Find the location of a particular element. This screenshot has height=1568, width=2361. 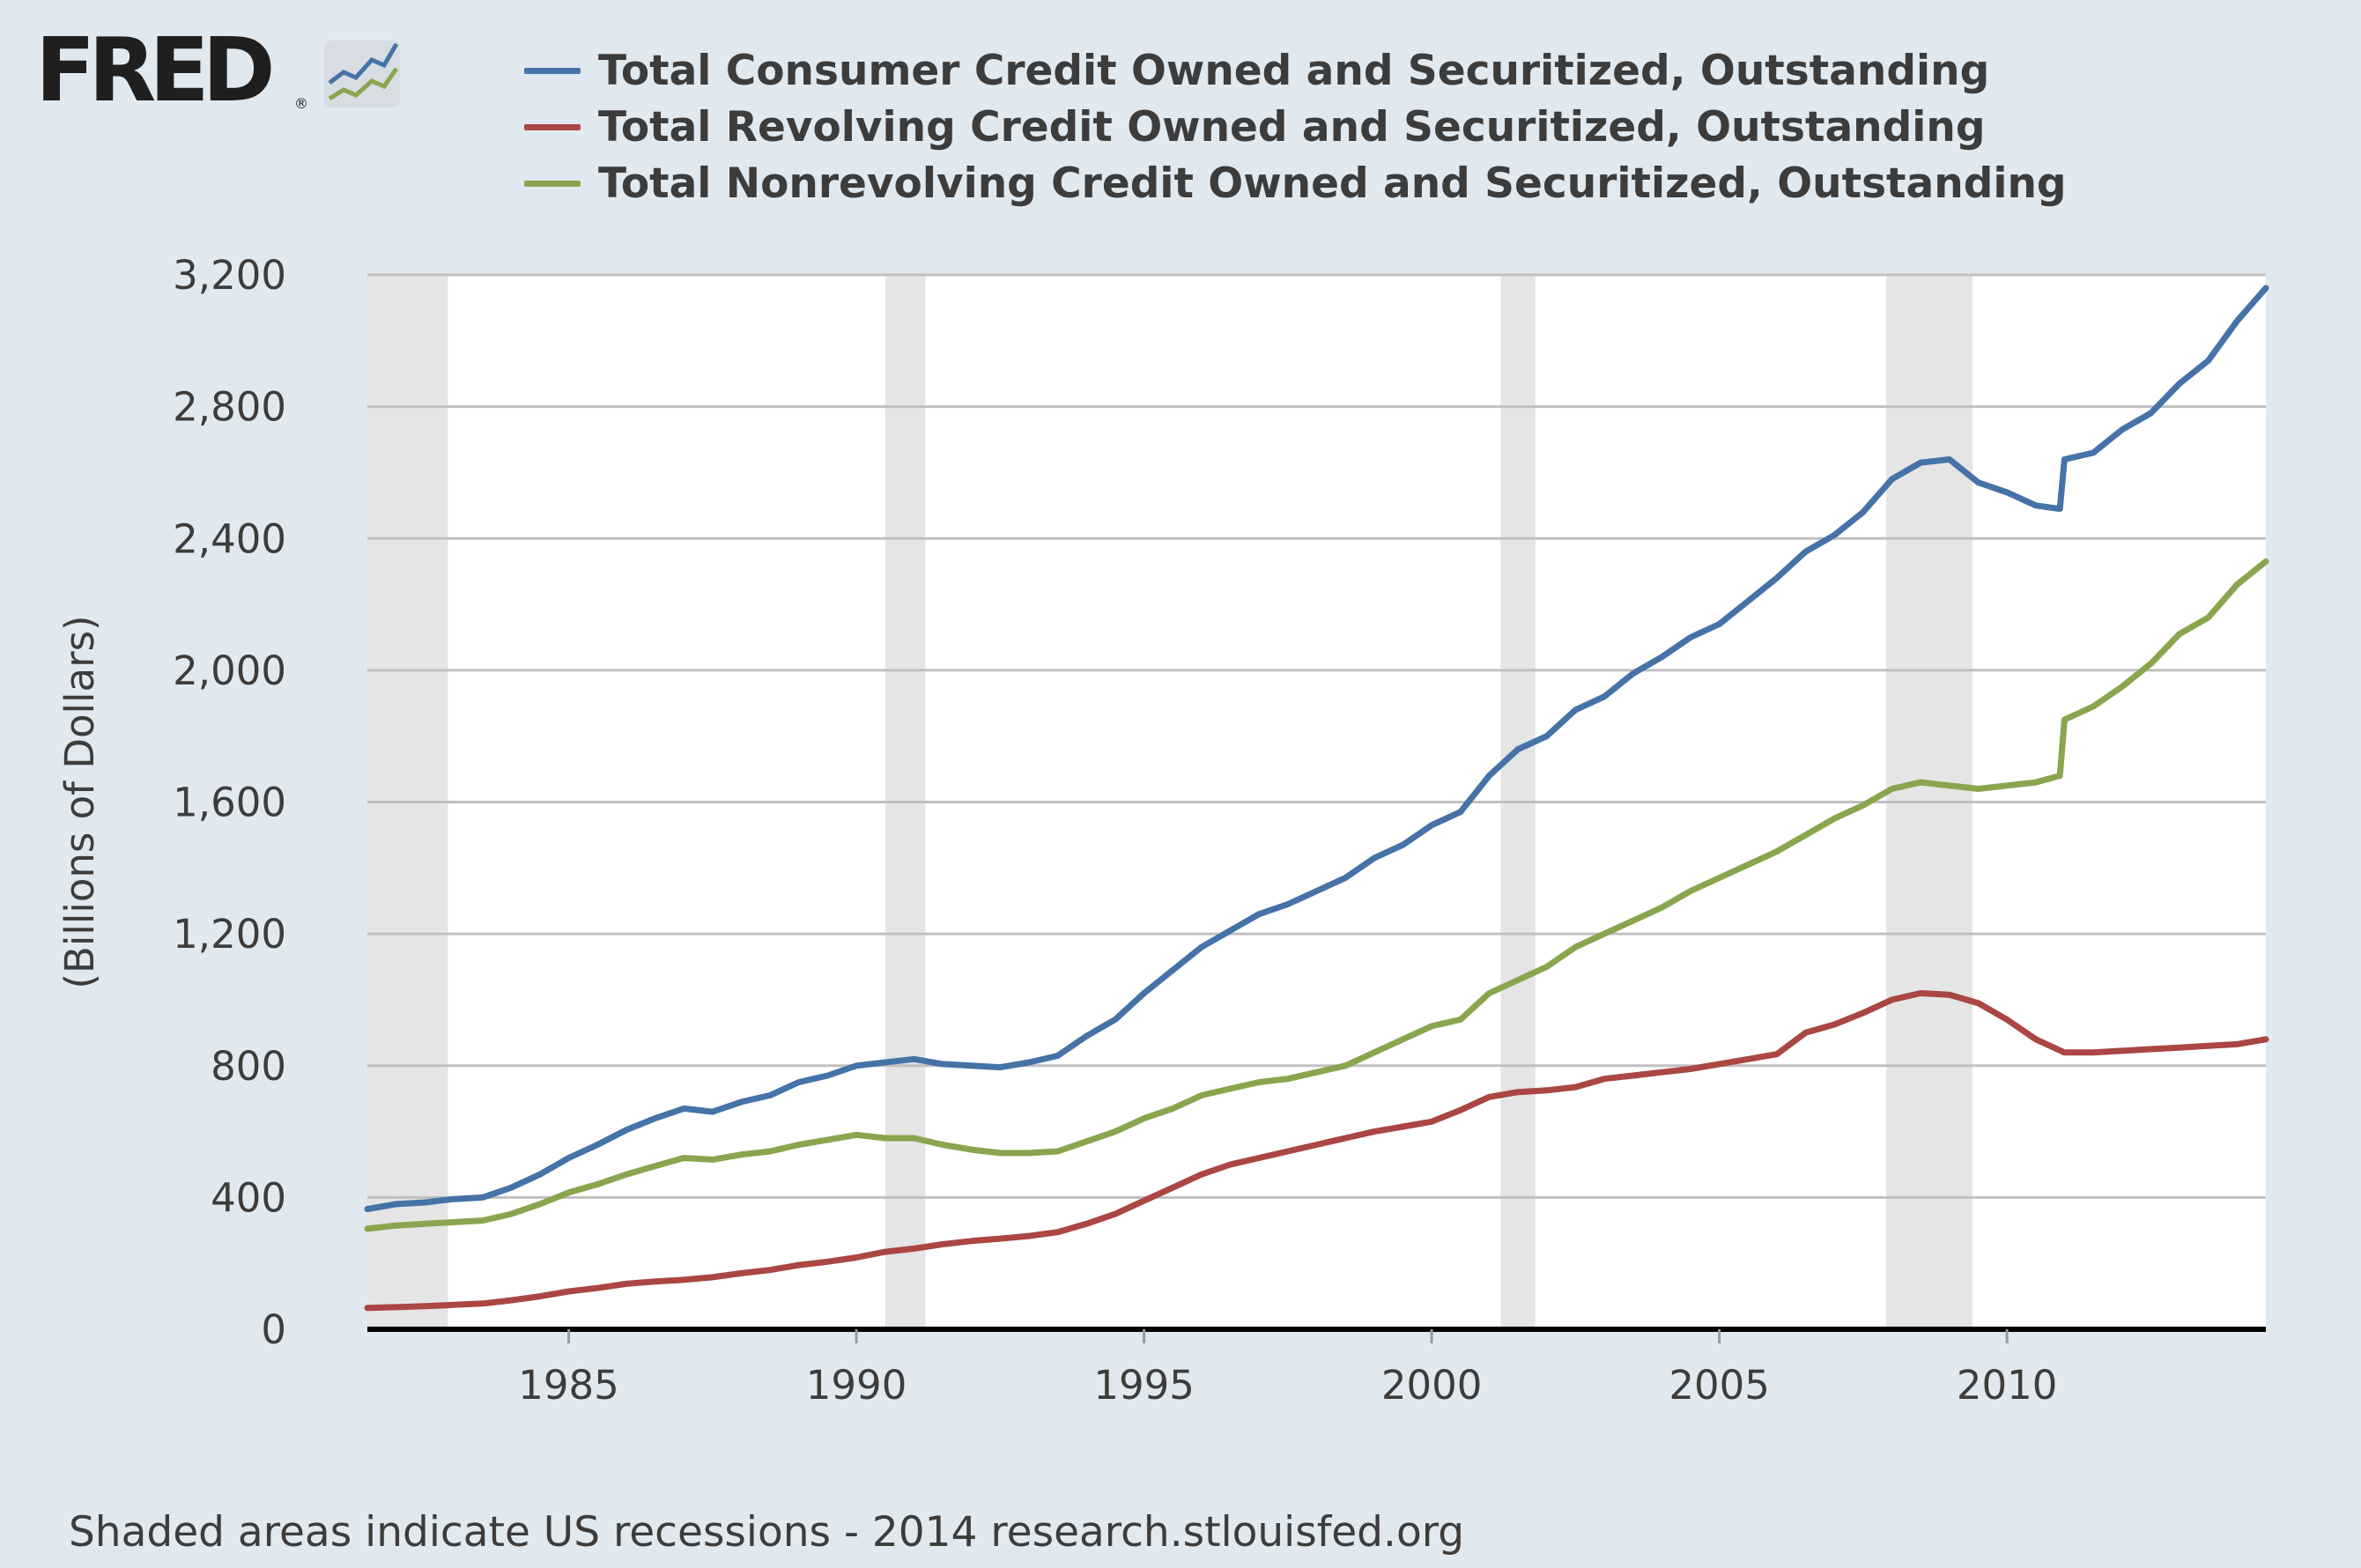

y-axis-label: (Billions of Dollars) is located at coordinates (79, 801).